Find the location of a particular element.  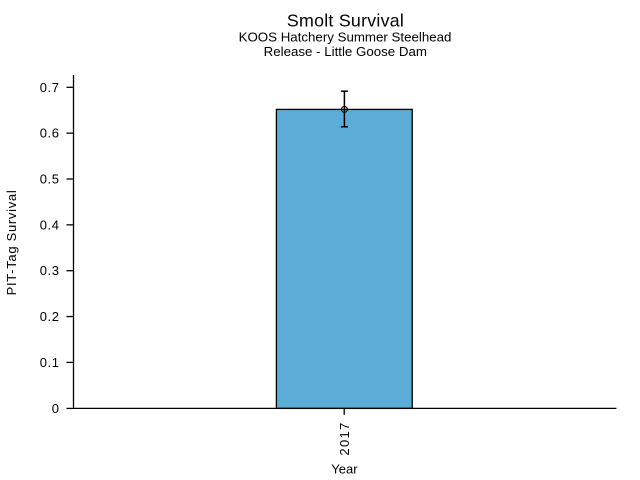

svg-text: Year is located at coordinates (344, 469).